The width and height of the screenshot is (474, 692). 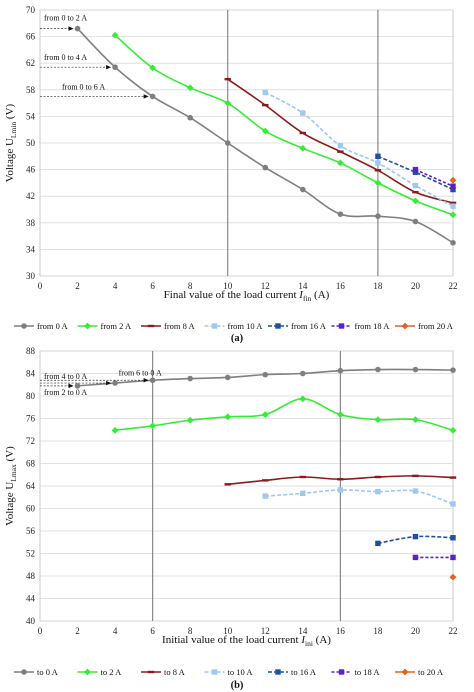 What do you see at coordinates (307, 298) in the screenshot?
I see `x-axis-label-sub: fin` at bounding box center [307, 298].